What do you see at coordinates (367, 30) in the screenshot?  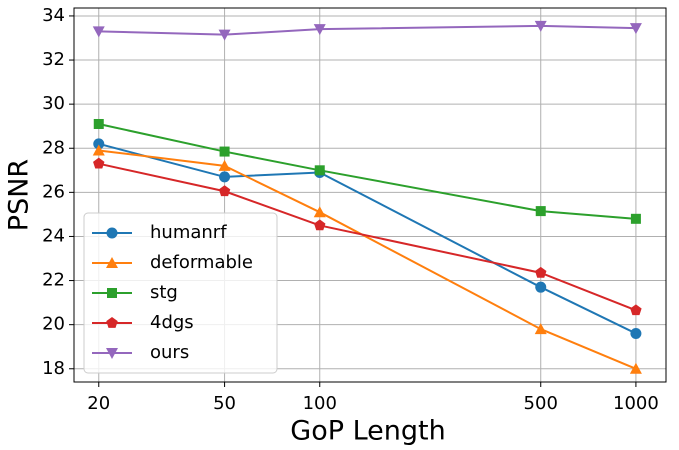 I see `series-line` at bounding box center [367, 30].